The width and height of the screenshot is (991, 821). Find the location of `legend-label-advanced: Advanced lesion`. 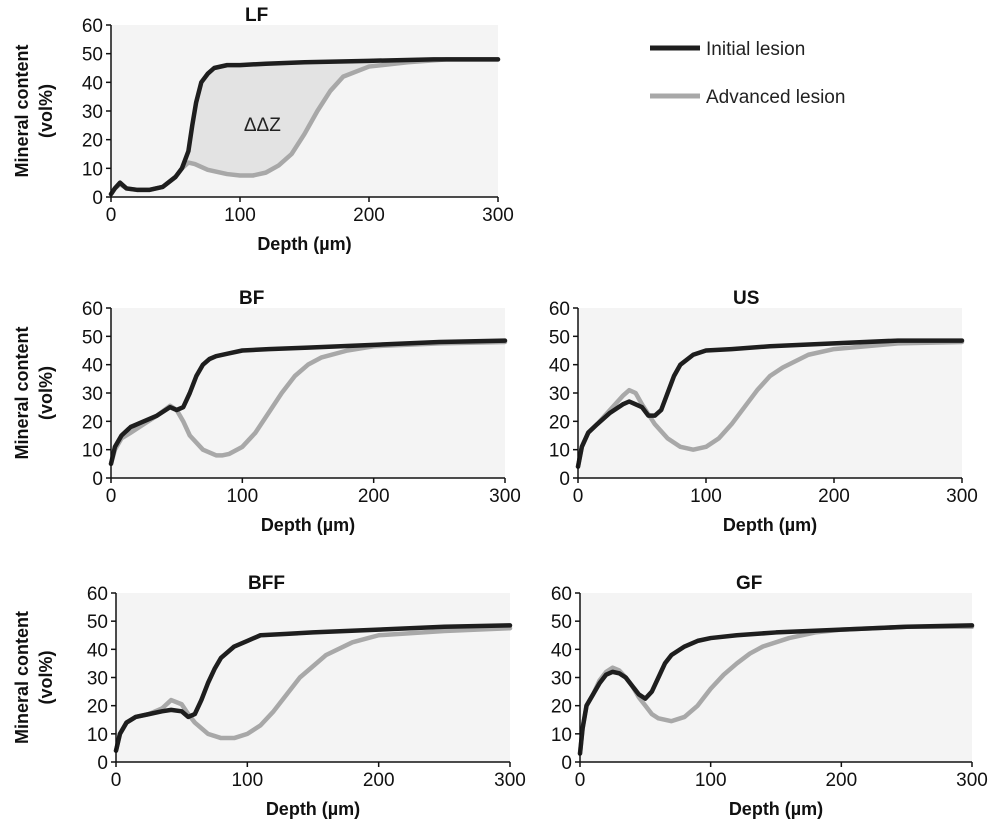

legend-label-advanced: Advanced lesion is located at coordinates (775, 97).